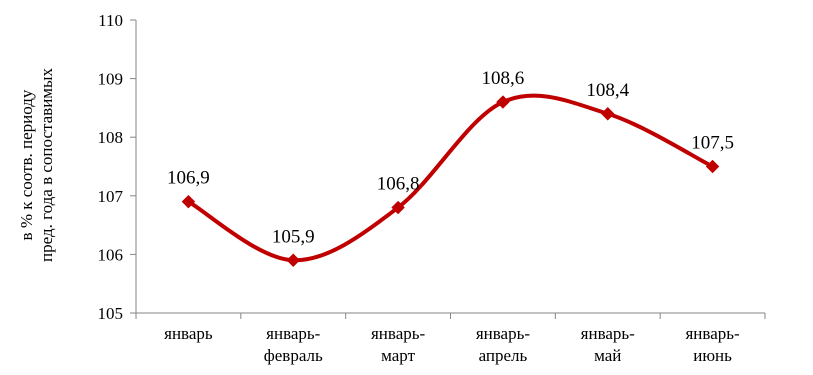  I want to click on y-axis-title-line-1: в % к соотв. периоду, so click(26, 164).